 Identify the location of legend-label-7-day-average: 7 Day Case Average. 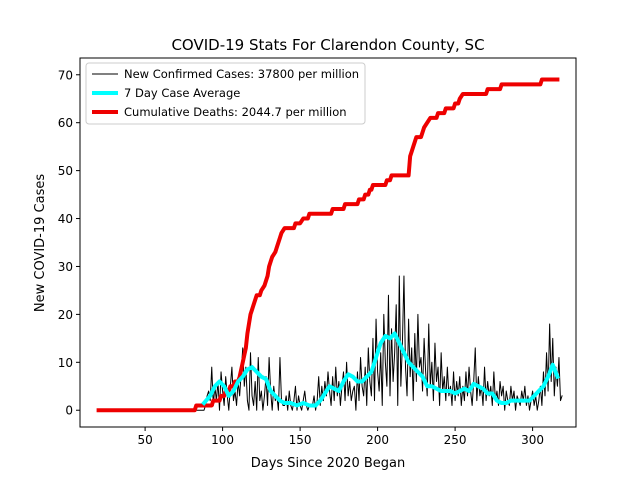
(182, 93).